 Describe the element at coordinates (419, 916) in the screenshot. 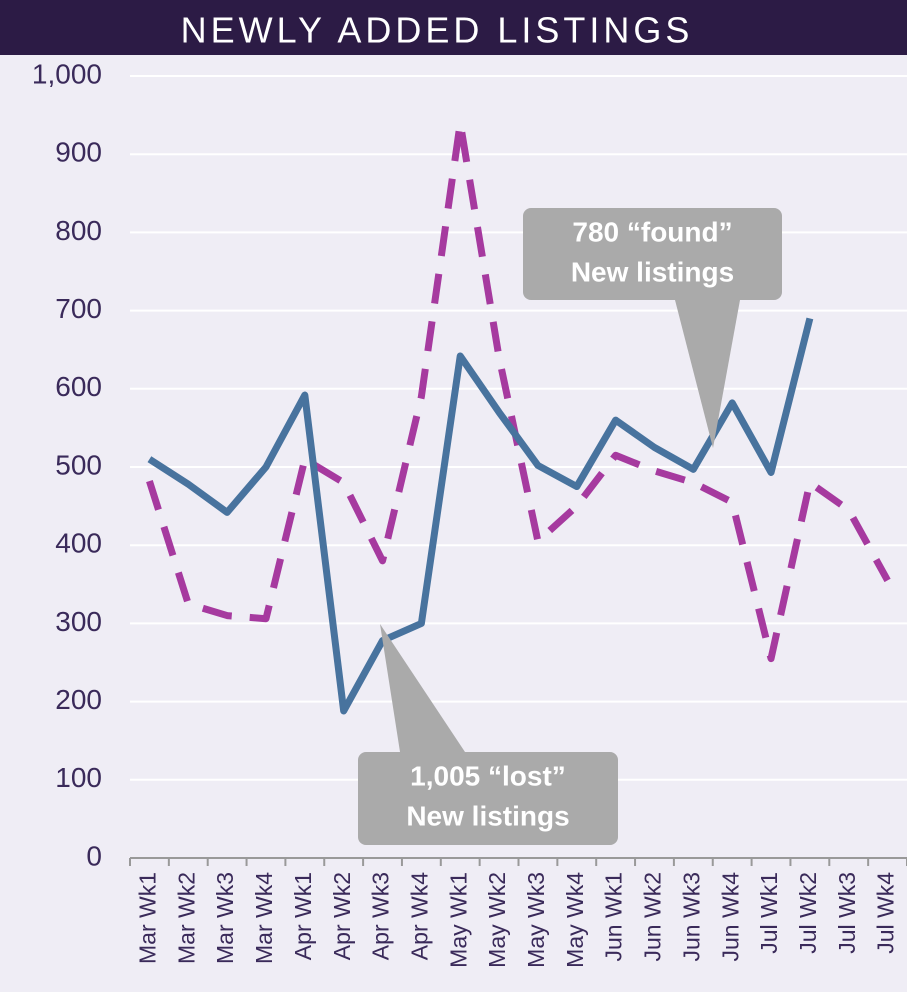

I see `x-tick-label: Apr Wk4` at that location.